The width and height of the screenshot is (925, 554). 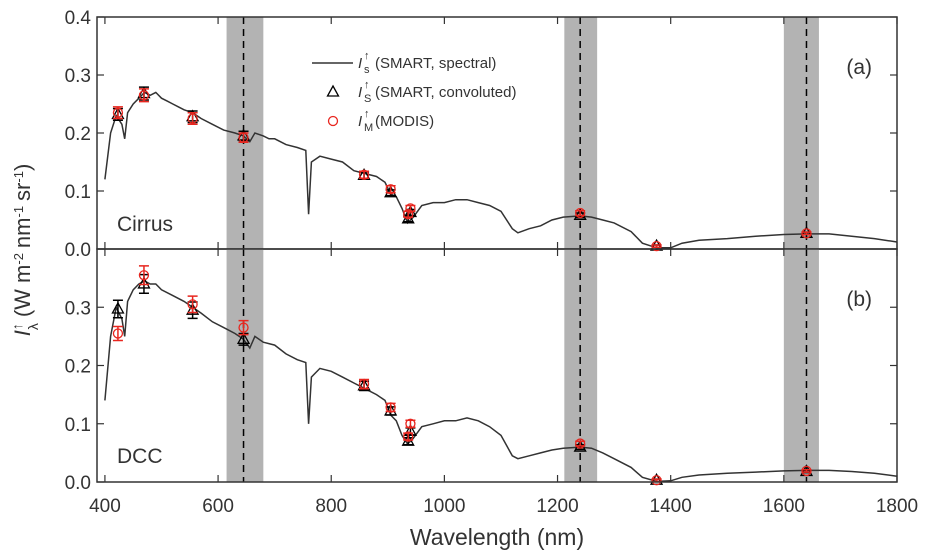 What do you see at coordinates (404, 121) in the screenshot?
I see `legend-label: (MODIS)` at bounding box center [404, 121].